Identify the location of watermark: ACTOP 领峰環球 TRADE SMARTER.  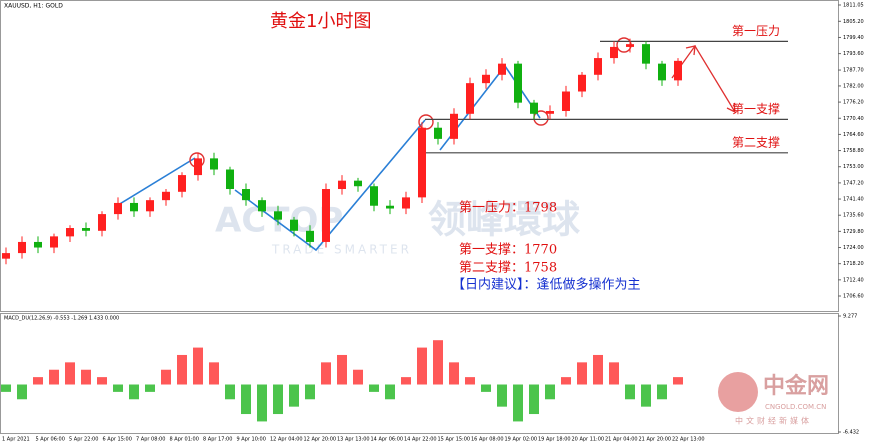
(398, 227).